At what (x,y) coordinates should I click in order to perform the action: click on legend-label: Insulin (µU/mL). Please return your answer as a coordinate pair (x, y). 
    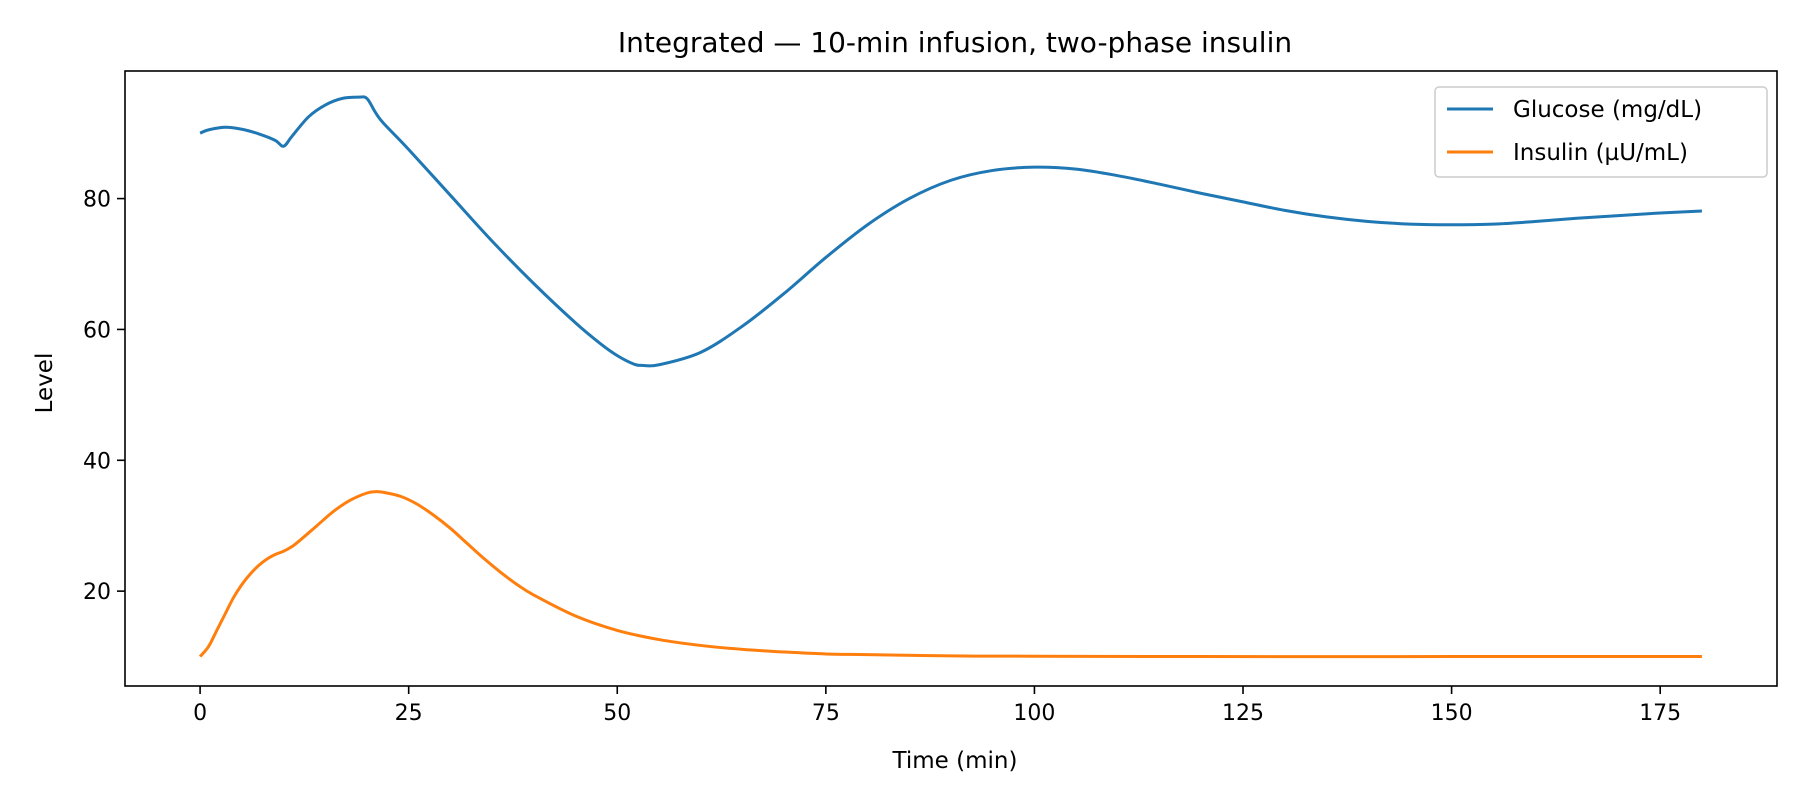
    Looking at the image, I should click on (1600, 153).